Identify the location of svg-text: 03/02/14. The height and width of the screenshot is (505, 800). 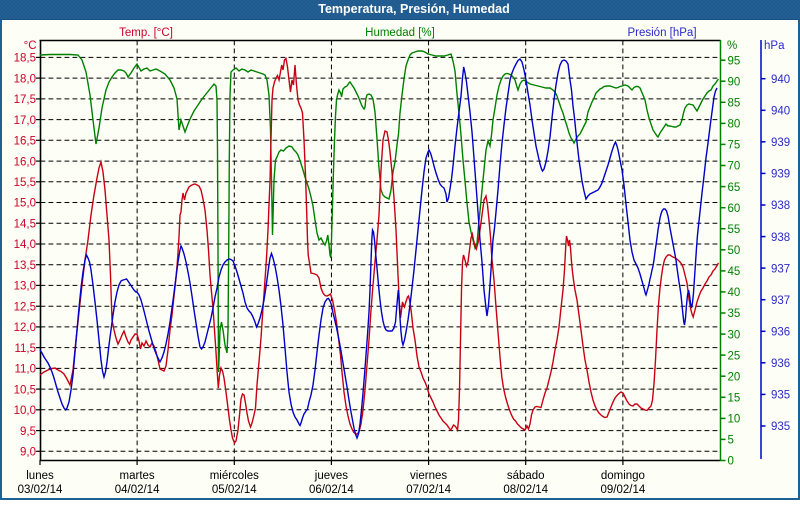
(40, 490).